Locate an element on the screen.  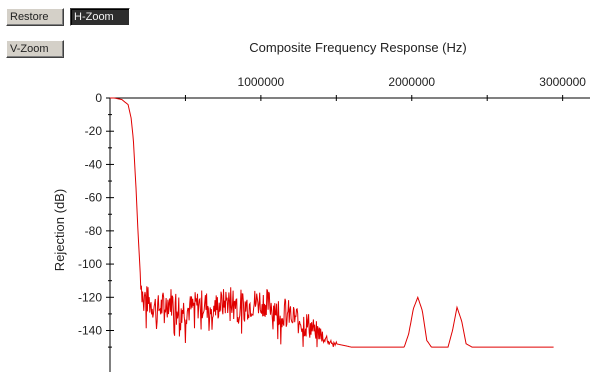
h-zoom-button: H-Zoom is located at coordinates (100, 17).